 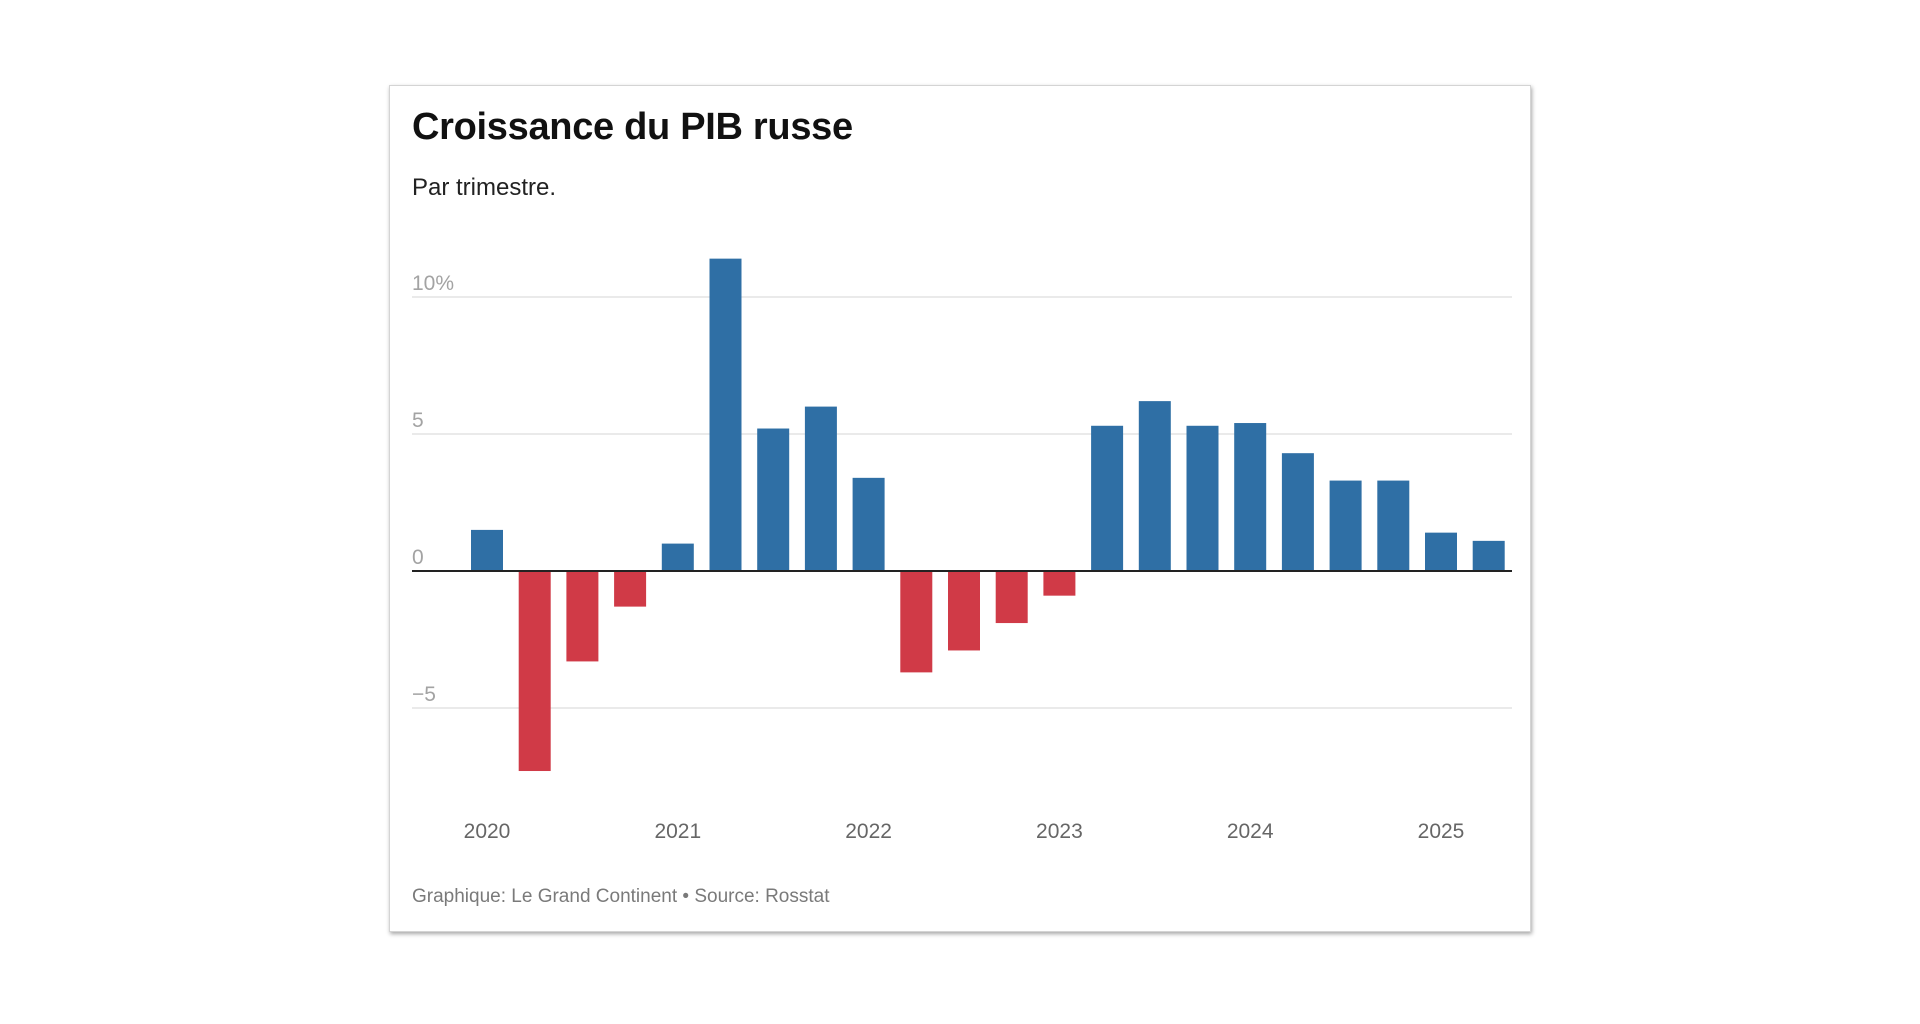 I want to click on chart-subtitle: Par trimestre., so click(x=484, y=187).